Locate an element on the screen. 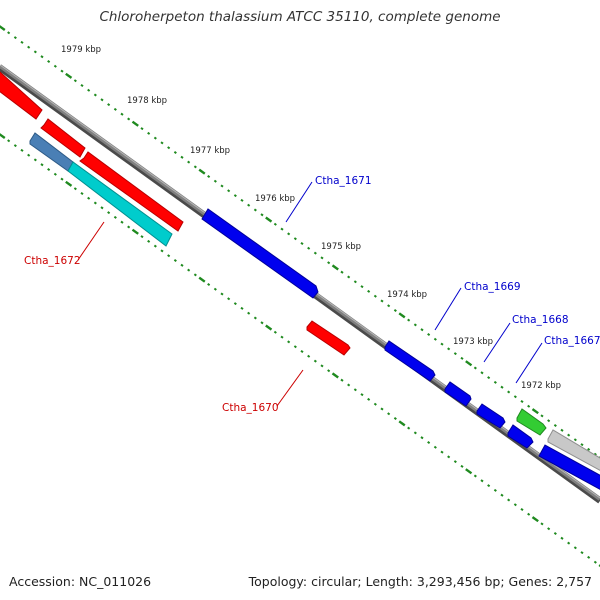  gene-label-ctha-1672: Ctha_1672 is located at coordinates (52, 261).